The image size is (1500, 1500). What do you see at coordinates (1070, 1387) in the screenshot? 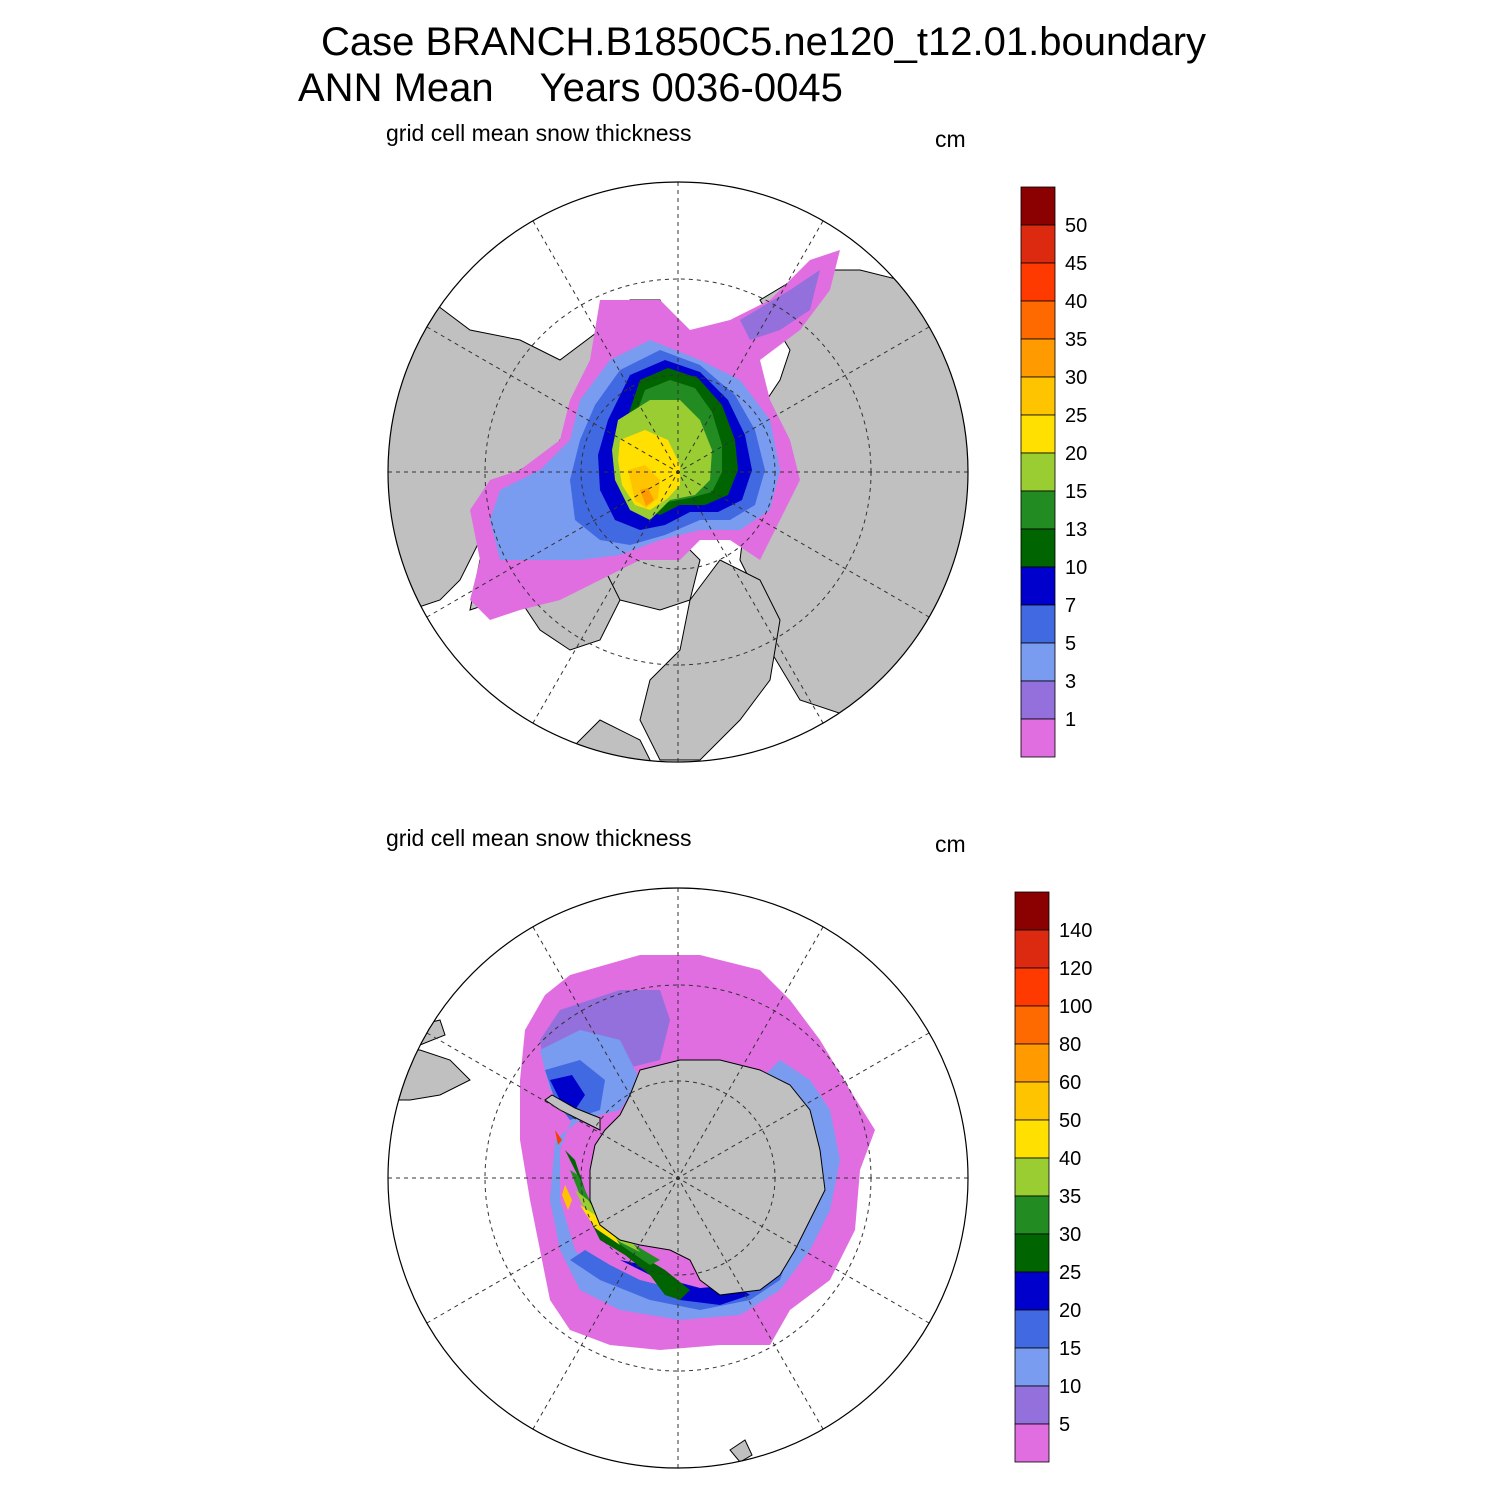
I see `south-colorbar-tick-label: 10` at bounding box center [1070, 1387].